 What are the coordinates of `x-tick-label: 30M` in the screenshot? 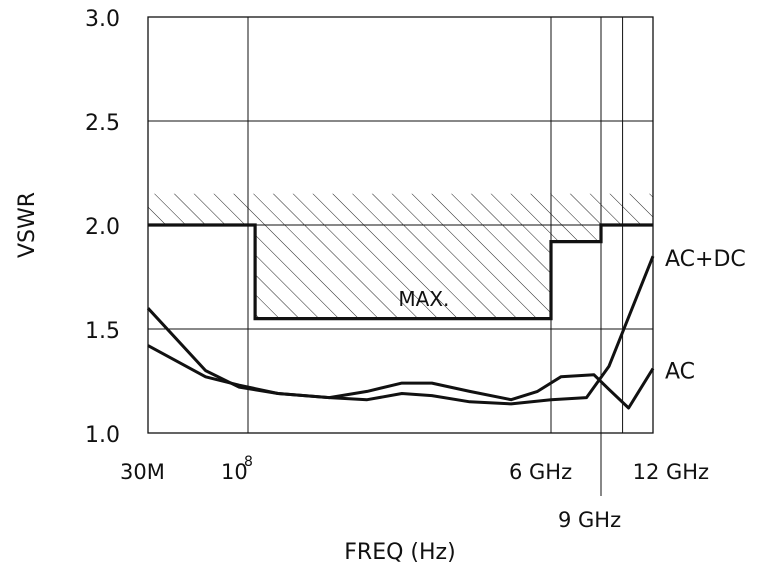 It's located at (142, 472).